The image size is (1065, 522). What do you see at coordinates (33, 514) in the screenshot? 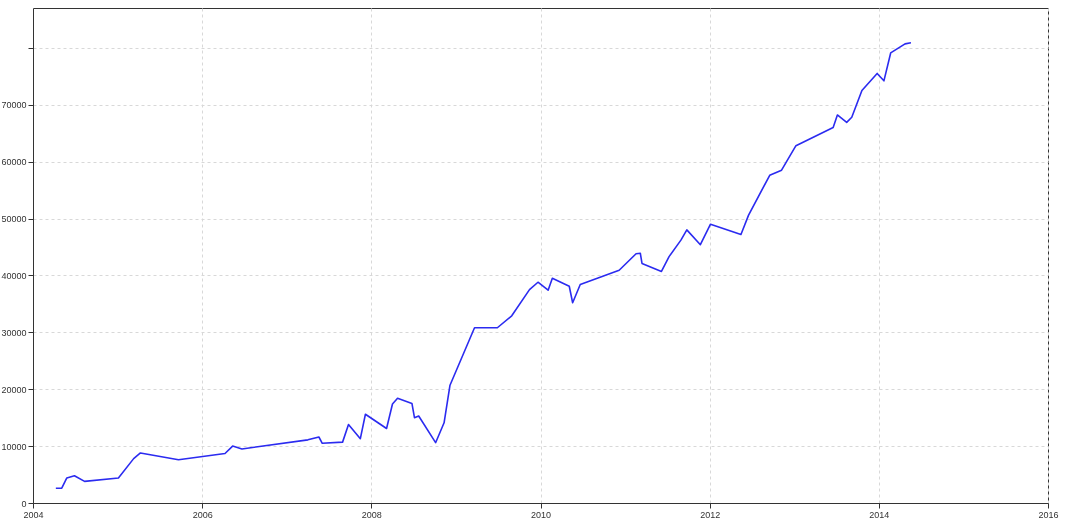
I see `x-tick-label: 2004` at bounding box center [33, 514].